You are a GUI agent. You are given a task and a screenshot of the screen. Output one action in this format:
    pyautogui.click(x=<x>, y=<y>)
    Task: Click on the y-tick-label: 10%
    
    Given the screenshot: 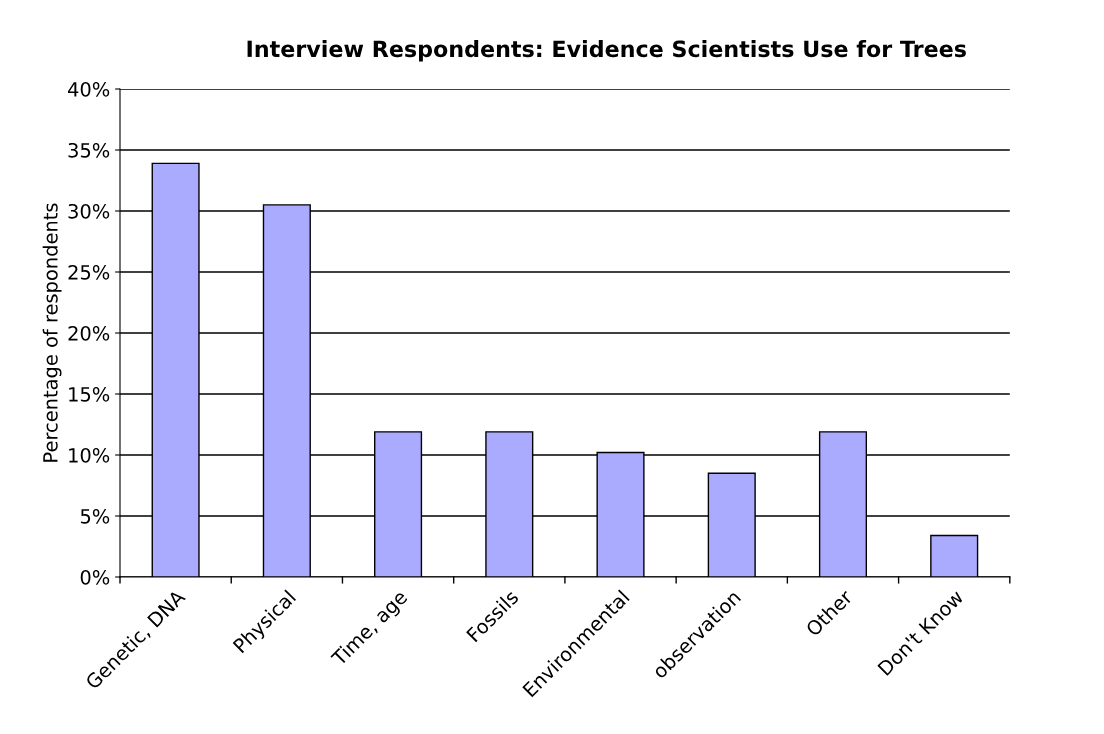 What is the action you would take?
    pyautogui.click(x=89, y=455)
    